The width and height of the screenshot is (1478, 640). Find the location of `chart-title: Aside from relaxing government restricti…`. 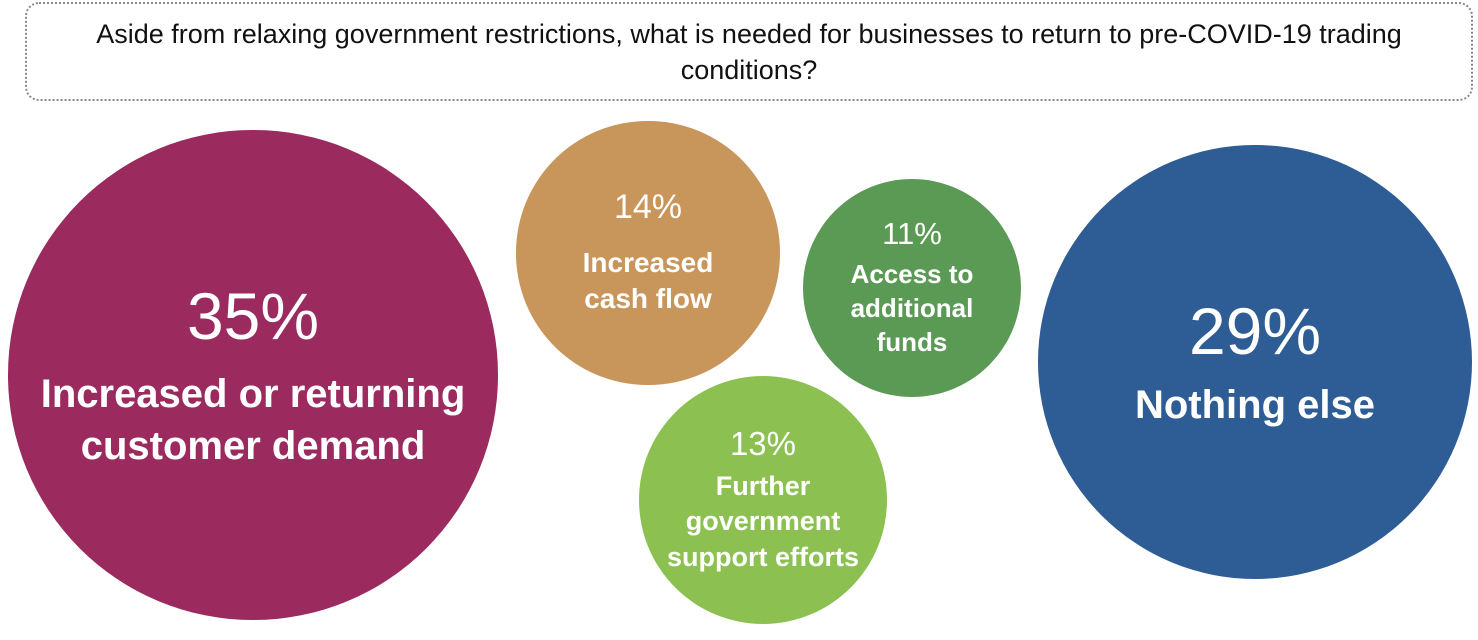

chart-title: Aside from relaxing government restricti… is located at coordinates (749, 51).